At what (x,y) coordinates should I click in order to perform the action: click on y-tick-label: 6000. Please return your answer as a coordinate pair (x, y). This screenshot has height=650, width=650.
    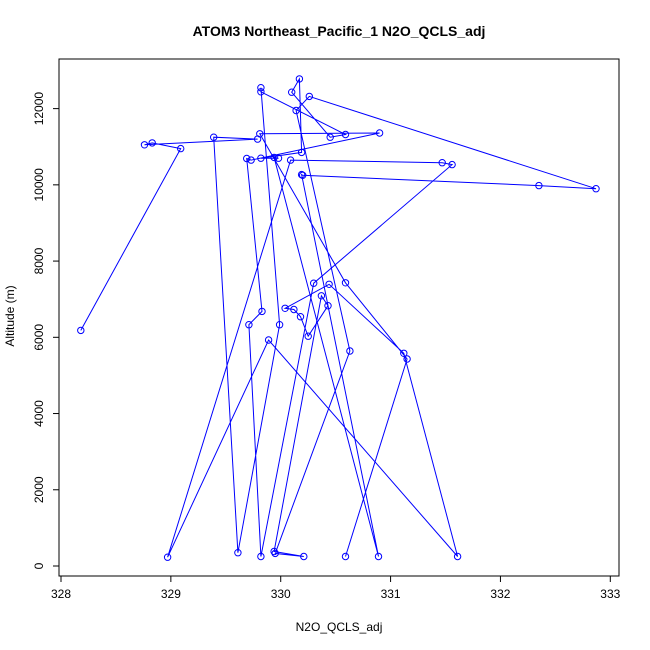
    Looking at the image, I should click on (39, 337).